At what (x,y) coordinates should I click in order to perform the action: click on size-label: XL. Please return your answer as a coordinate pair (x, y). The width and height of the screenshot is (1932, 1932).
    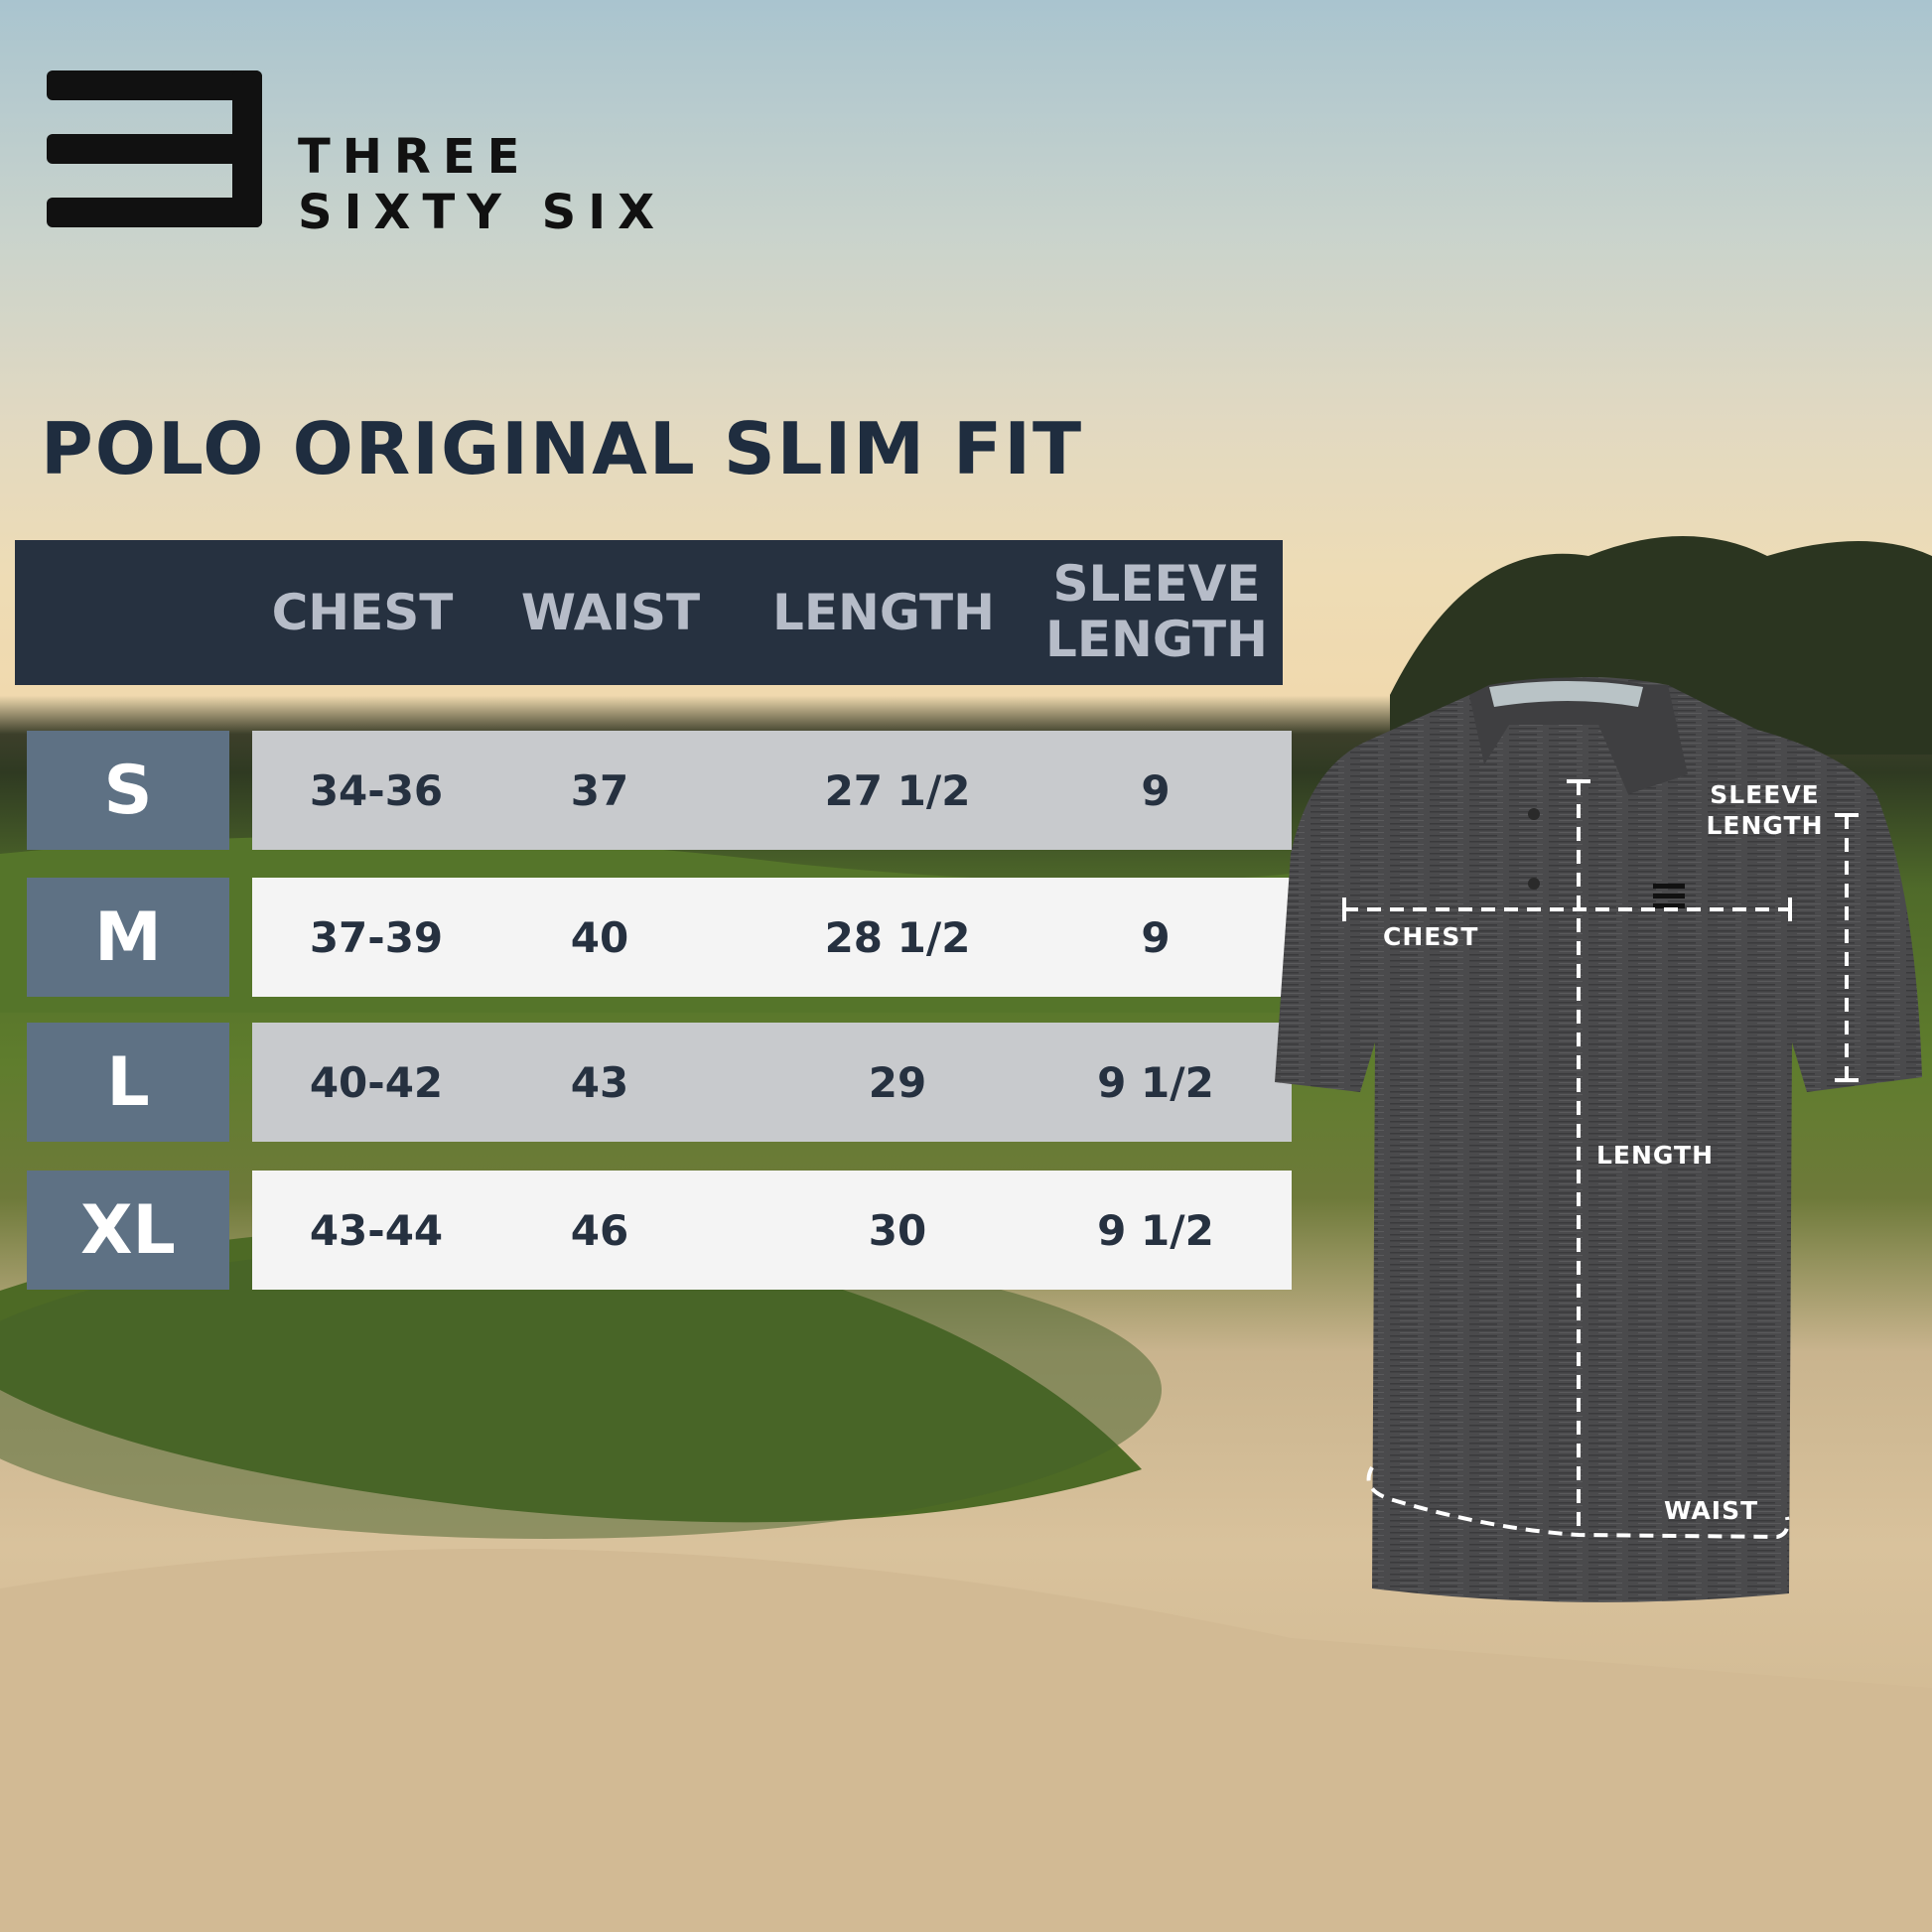
    Looking at the image, I should click on (128, 1231).